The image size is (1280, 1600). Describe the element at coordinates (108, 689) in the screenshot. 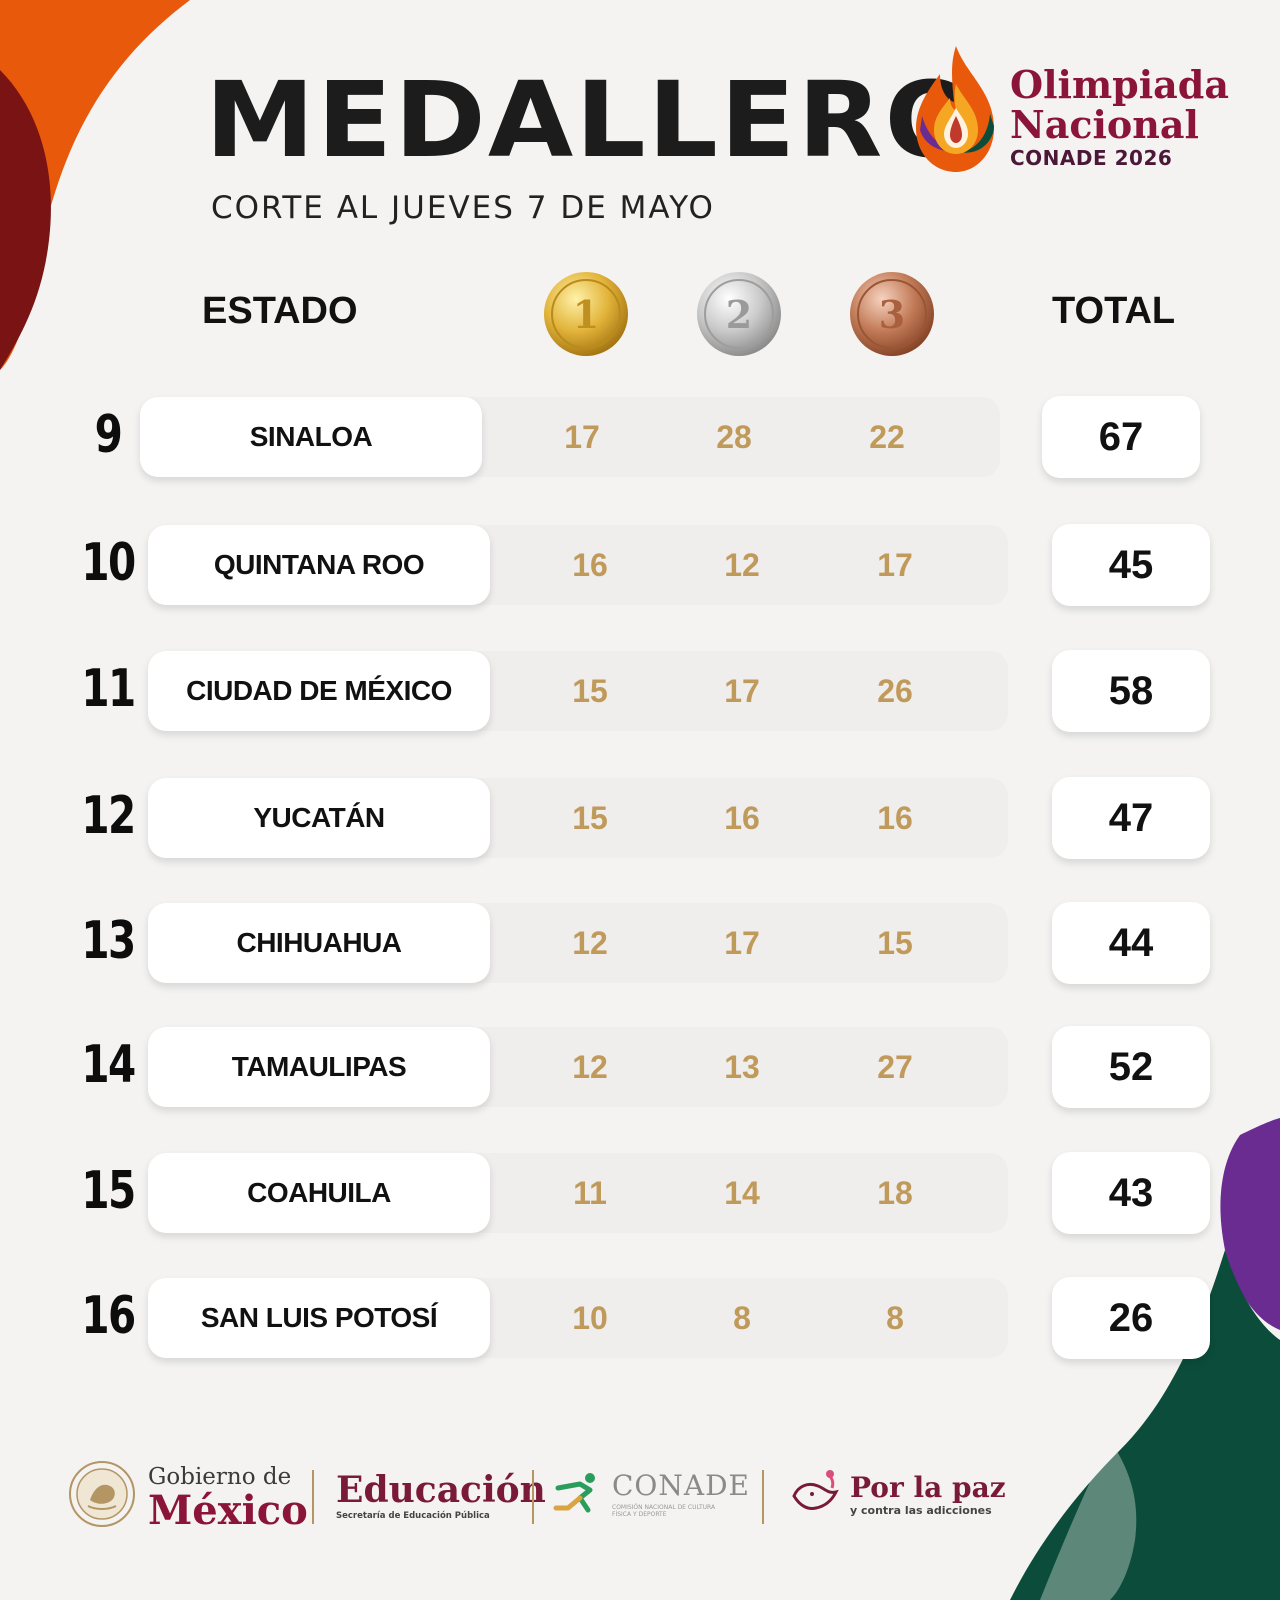

I see `rank-number: 11` at that location.